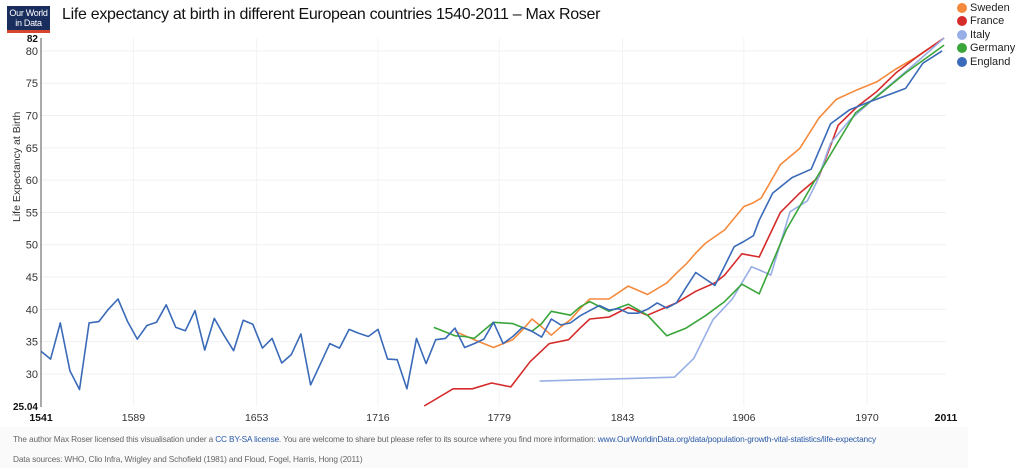  I want to click on y-tick-label: 55, so click(32, 213).